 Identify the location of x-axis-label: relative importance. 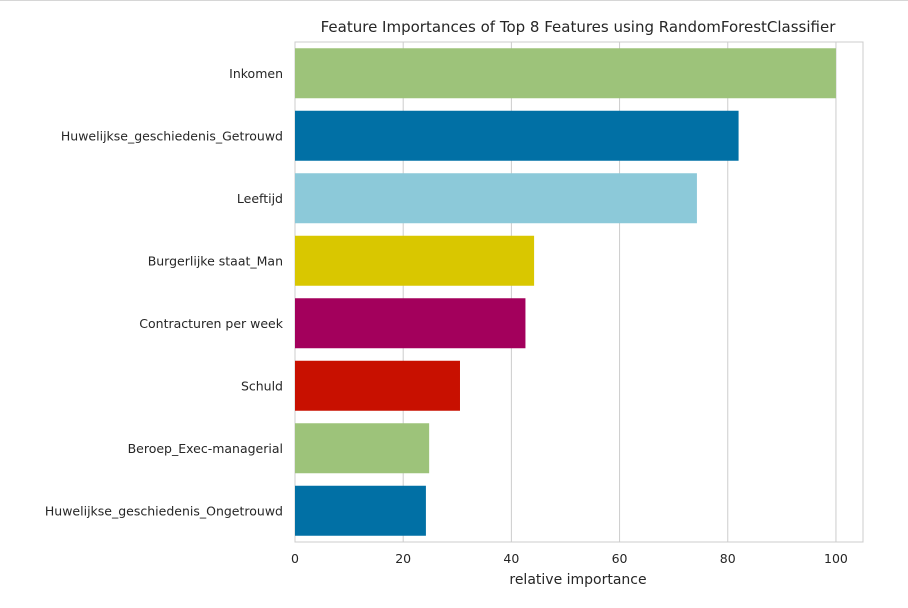
(577, 580).